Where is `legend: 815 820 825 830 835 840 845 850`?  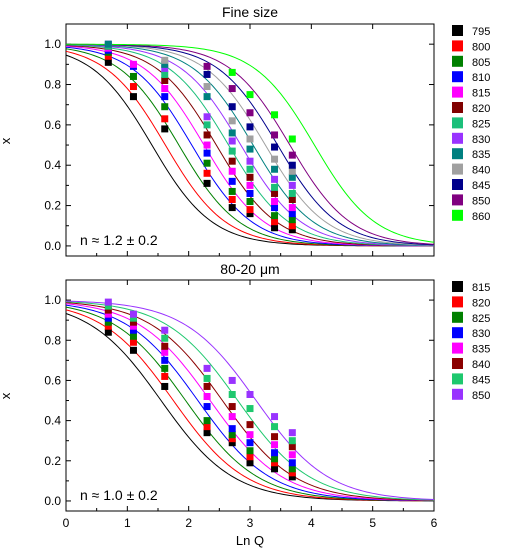 legend: 815 820 825 830 835 840 845 850 is located at coordinates (471, 341).